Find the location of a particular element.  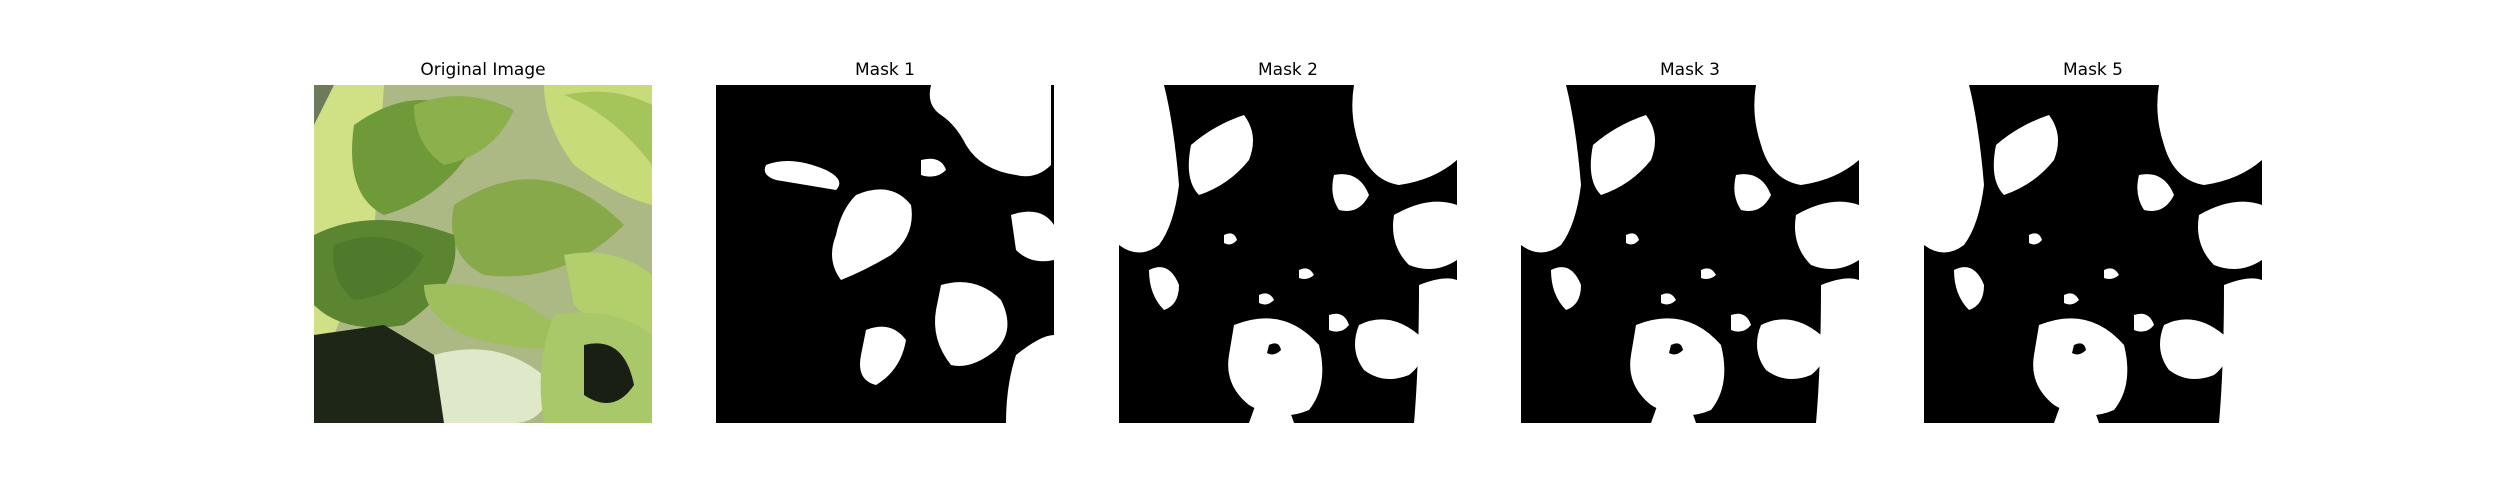

panel-title: Original Image is located at coordinates (483, 70).